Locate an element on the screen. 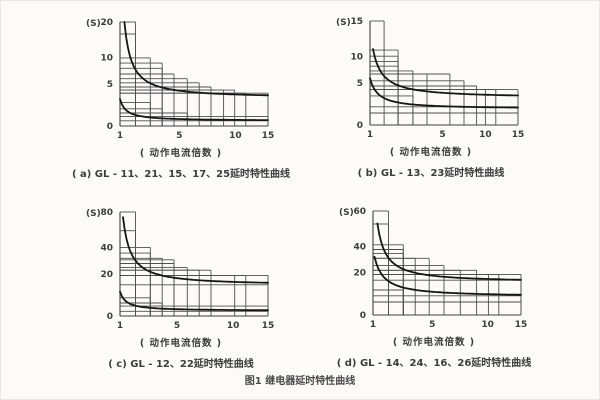 The width and height of the screenshot is (600, 400). x-axis-label-d: ( 动作电流倍数 ) is located at coordinates (434, 342).